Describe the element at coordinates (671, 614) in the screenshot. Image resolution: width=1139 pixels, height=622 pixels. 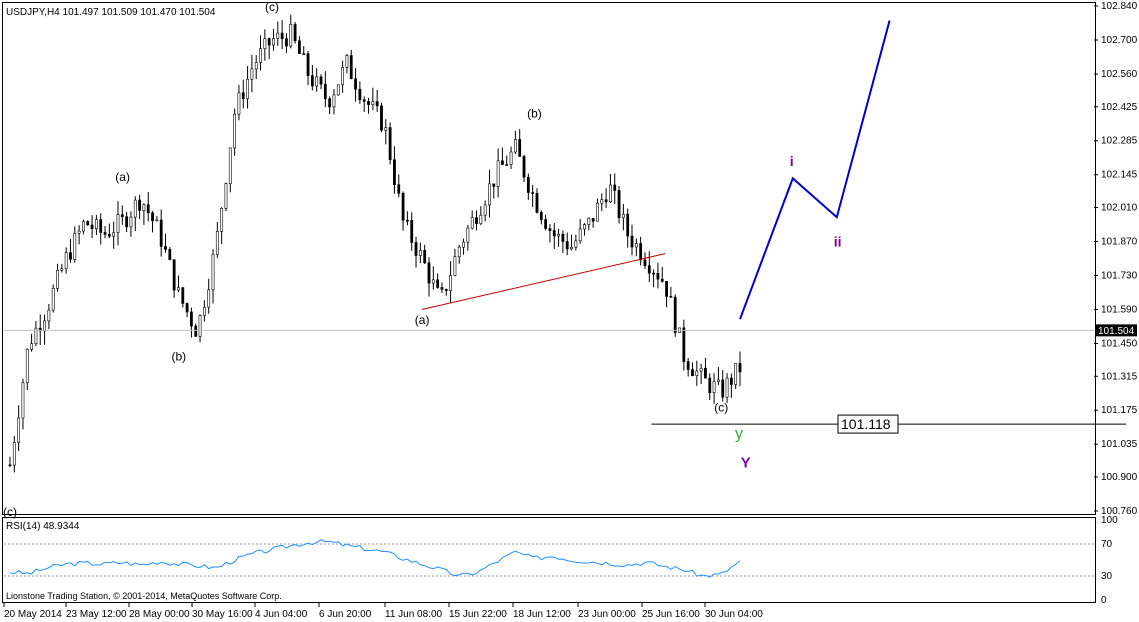
I see `x-tick-label: 25 Jun 16:00` at that location.